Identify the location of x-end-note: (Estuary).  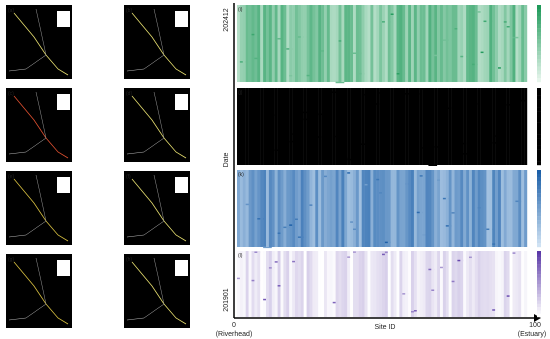
(532, 334).